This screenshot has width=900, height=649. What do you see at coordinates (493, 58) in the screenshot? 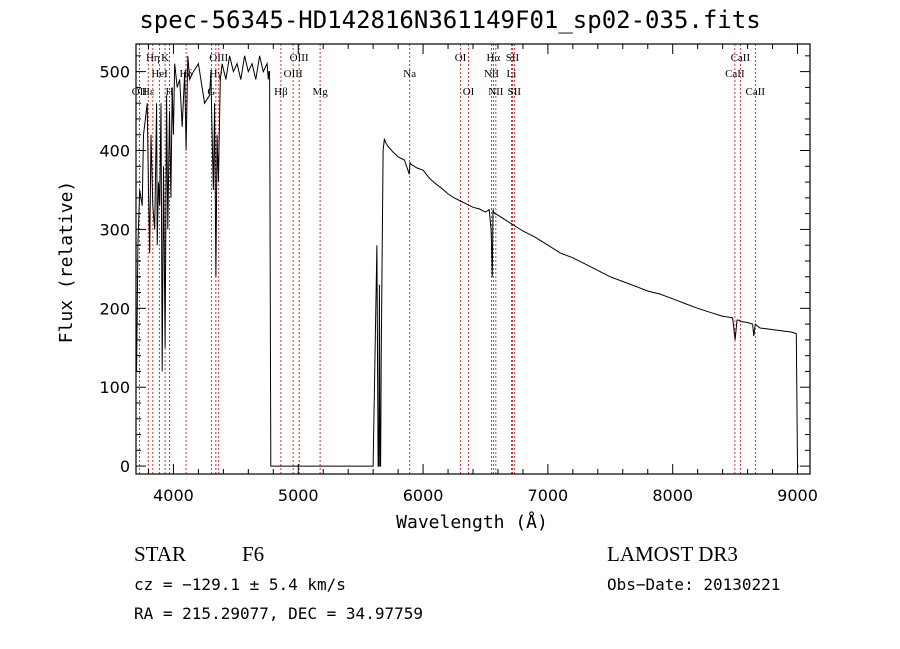
I see `marker-label: Hα` at bounding box center [493, 58].